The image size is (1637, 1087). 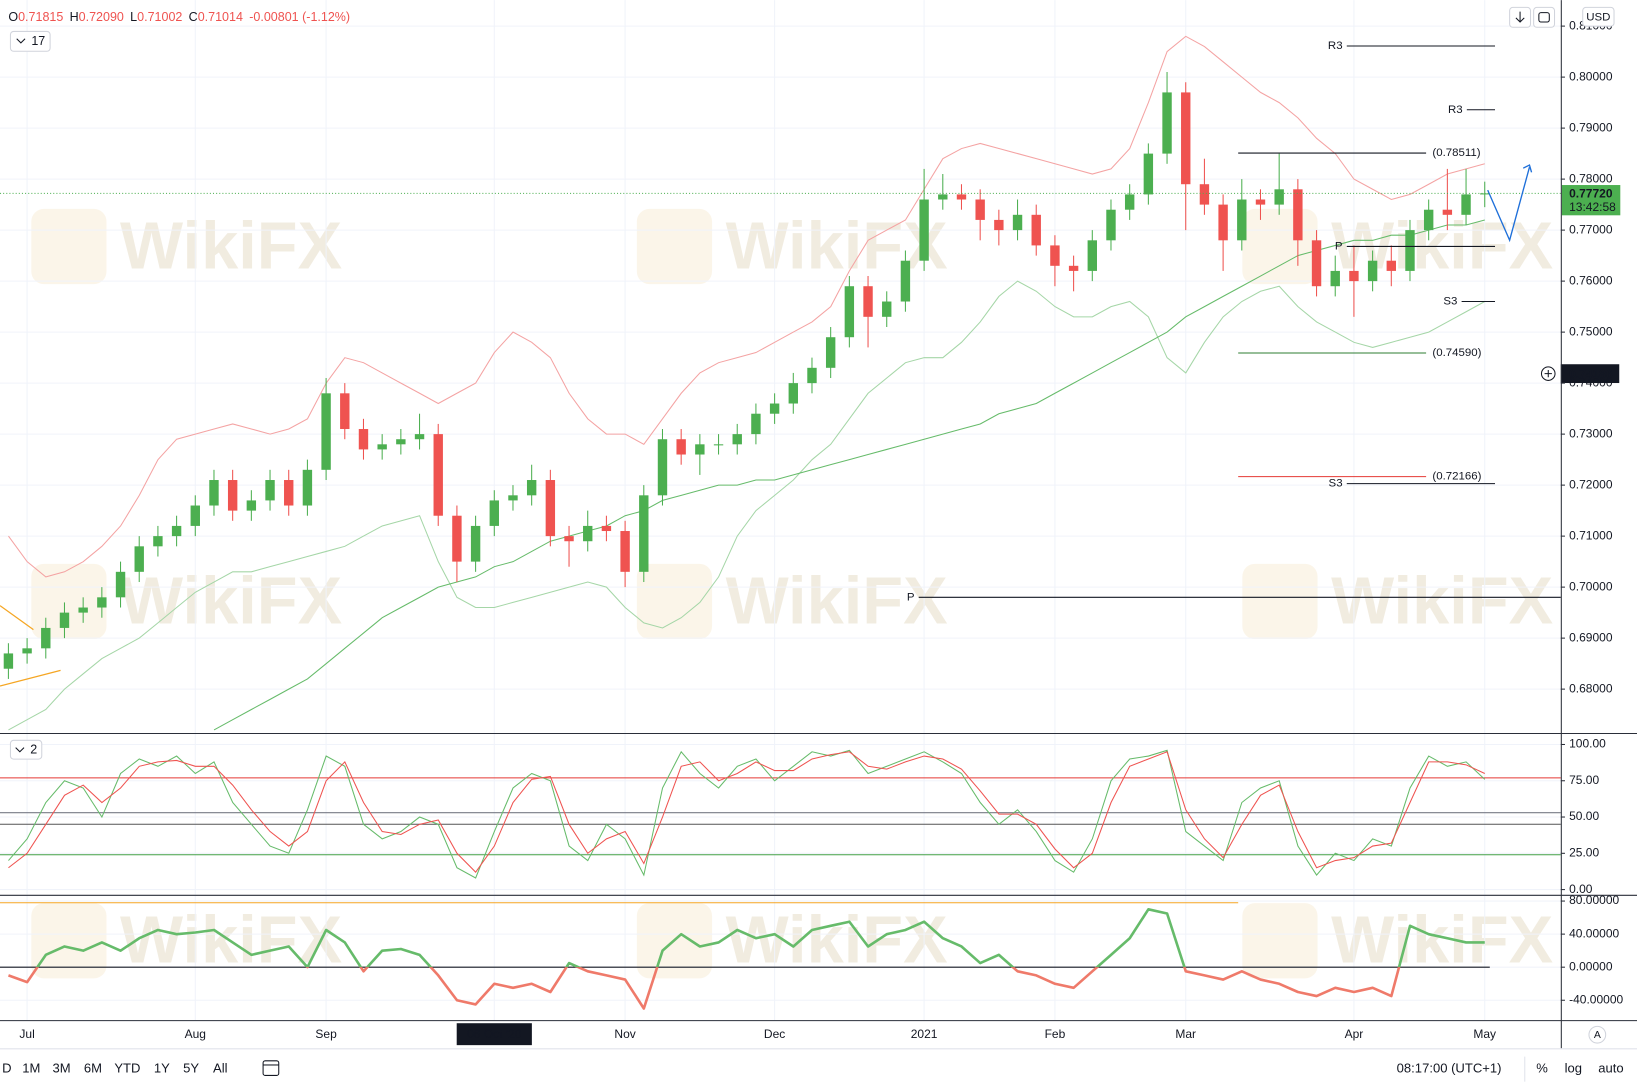 I want to click on ohlc-change: -0.00801 (-1.12%), so click(x=299, y=17).